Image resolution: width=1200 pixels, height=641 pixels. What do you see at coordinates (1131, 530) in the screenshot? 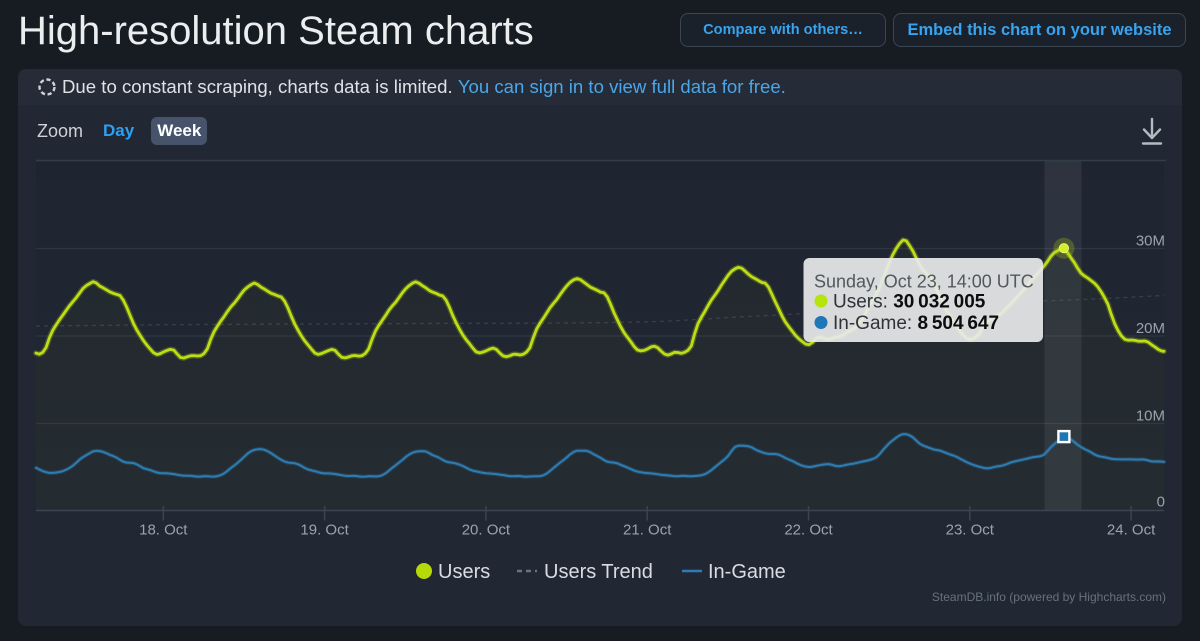
I see `svg-text: 24. Oct` at bounding box center [1131, 530].